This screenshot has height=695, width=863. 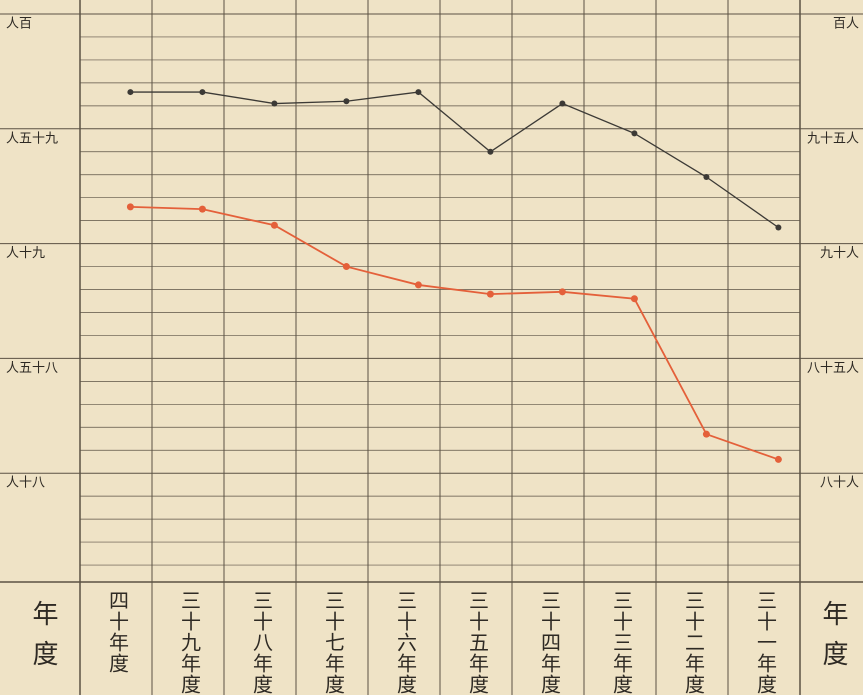 I want to click on y-tick-label: 人十八, so click(x=25, y=483).